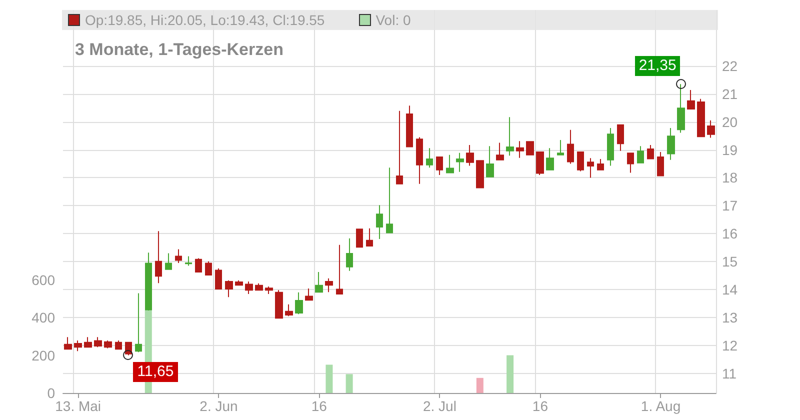  What do you see at coordinates (179, 49) in the screenshot?
I see `text: 3 Monate, 1-Tages-Kerzen` at bounding box center [179, 49].